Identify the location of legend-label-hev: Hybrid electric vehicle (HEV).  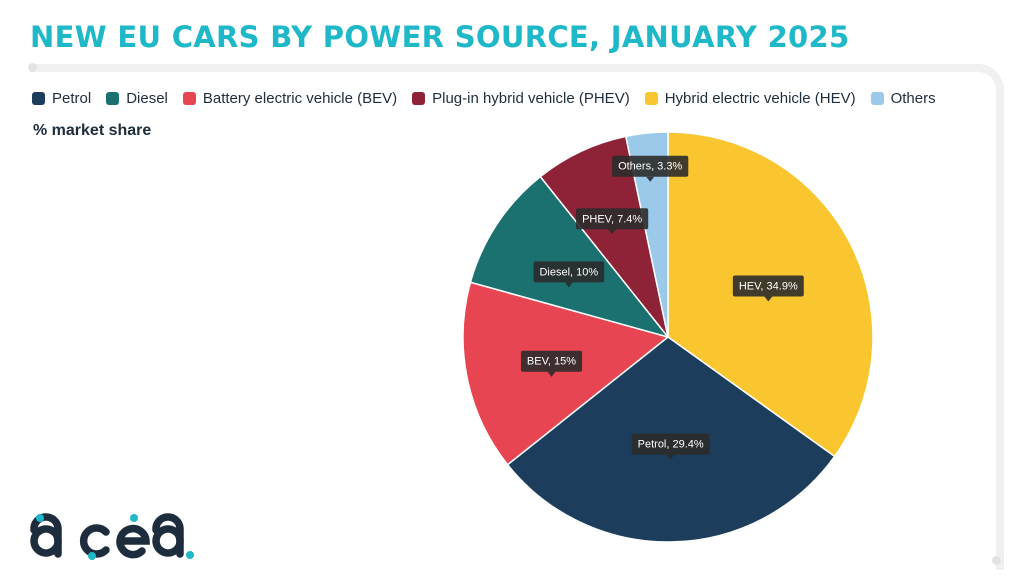
(760, 98).